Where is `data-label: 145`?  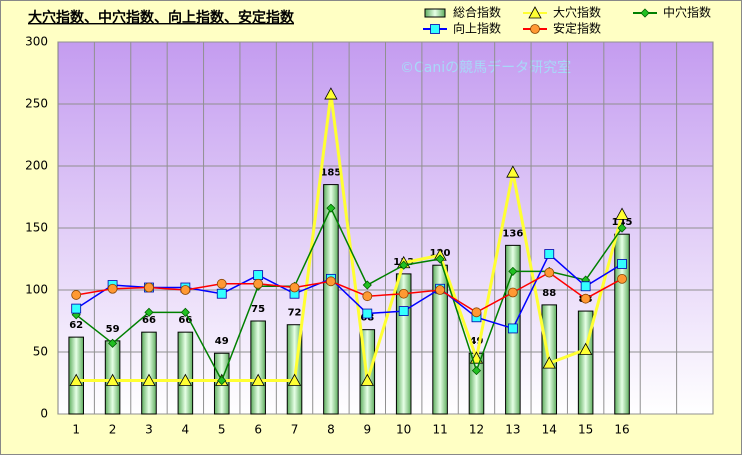 data-label: 145 is located at coordinates (622, 222).